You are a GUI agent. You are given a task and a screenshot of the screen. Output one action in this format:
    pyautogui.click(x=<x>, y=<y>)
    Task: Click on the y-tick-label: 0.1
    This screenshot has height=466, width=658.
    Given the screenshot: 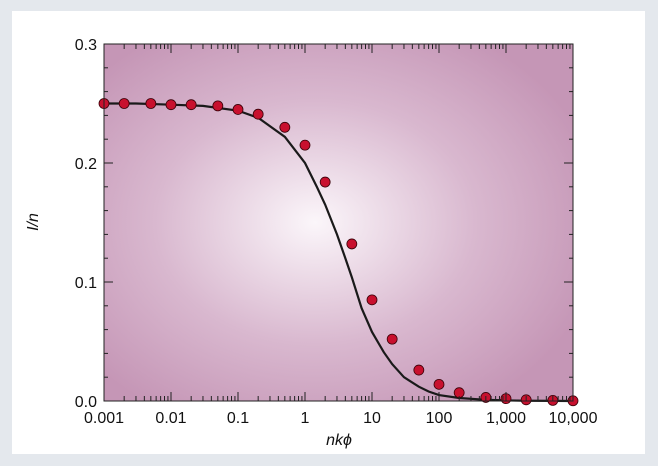 What is the action you would take?
    pyautogui.click(x=86, y=283)
    